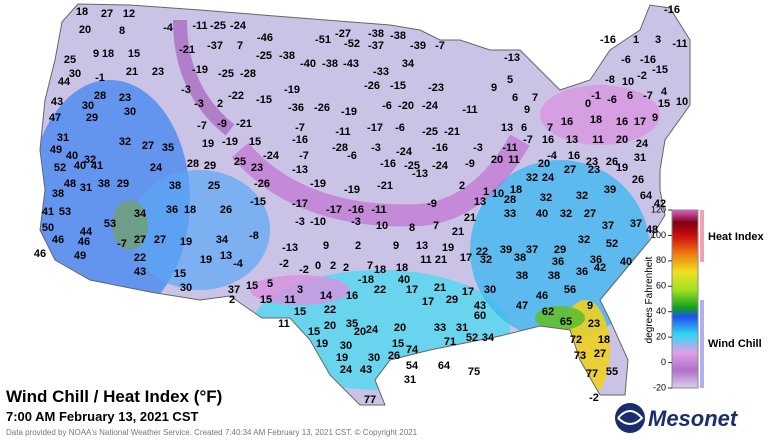 The image size is (770, 440). Describe the element at coordinates (592, 374) in the screenshot. I see `station-reading: 77` at that location.